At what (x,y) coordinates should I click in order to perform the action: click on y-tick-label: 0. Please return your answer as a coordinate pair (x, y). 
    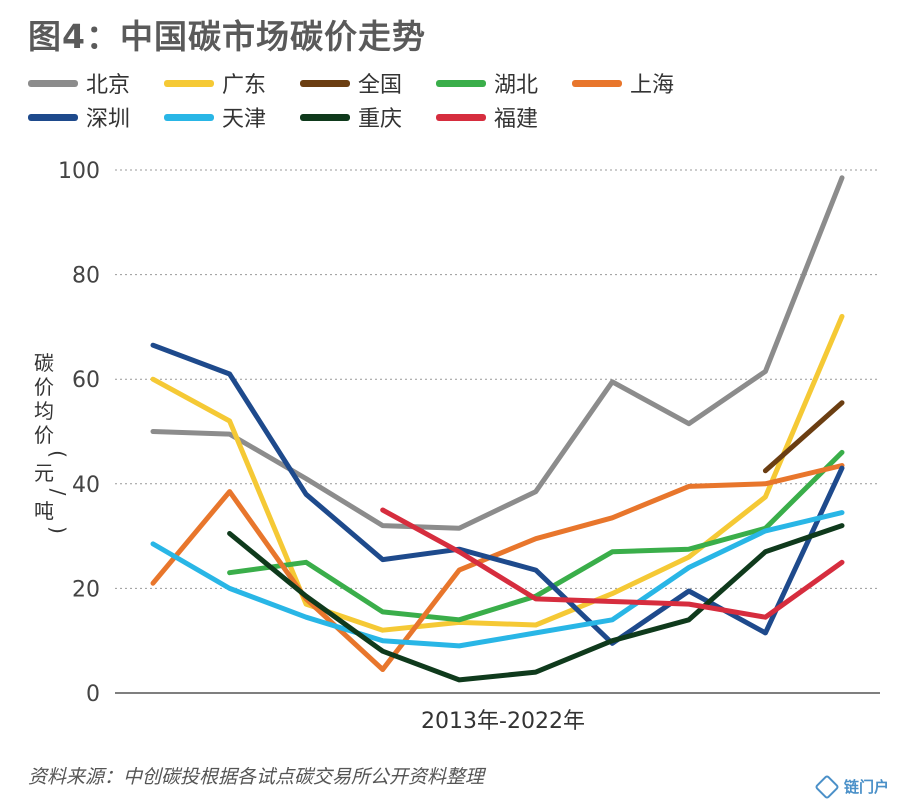
    Looking at the image, I should click on (93, 694).